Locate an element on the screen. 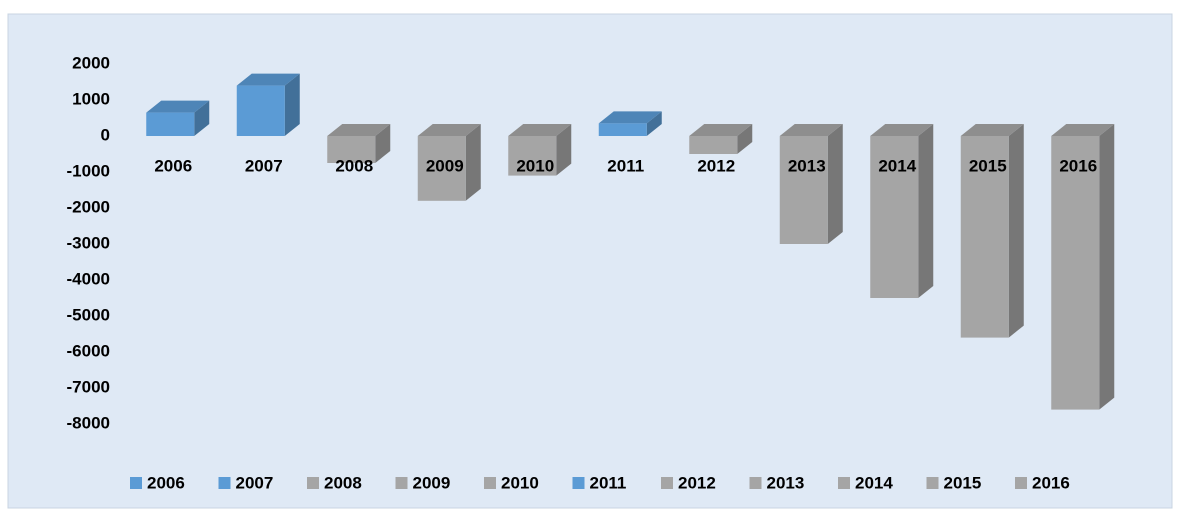 The width and height of the screenshot is (1180, 512). x-tick-label: 2015 is located at coordinates (988, 165).